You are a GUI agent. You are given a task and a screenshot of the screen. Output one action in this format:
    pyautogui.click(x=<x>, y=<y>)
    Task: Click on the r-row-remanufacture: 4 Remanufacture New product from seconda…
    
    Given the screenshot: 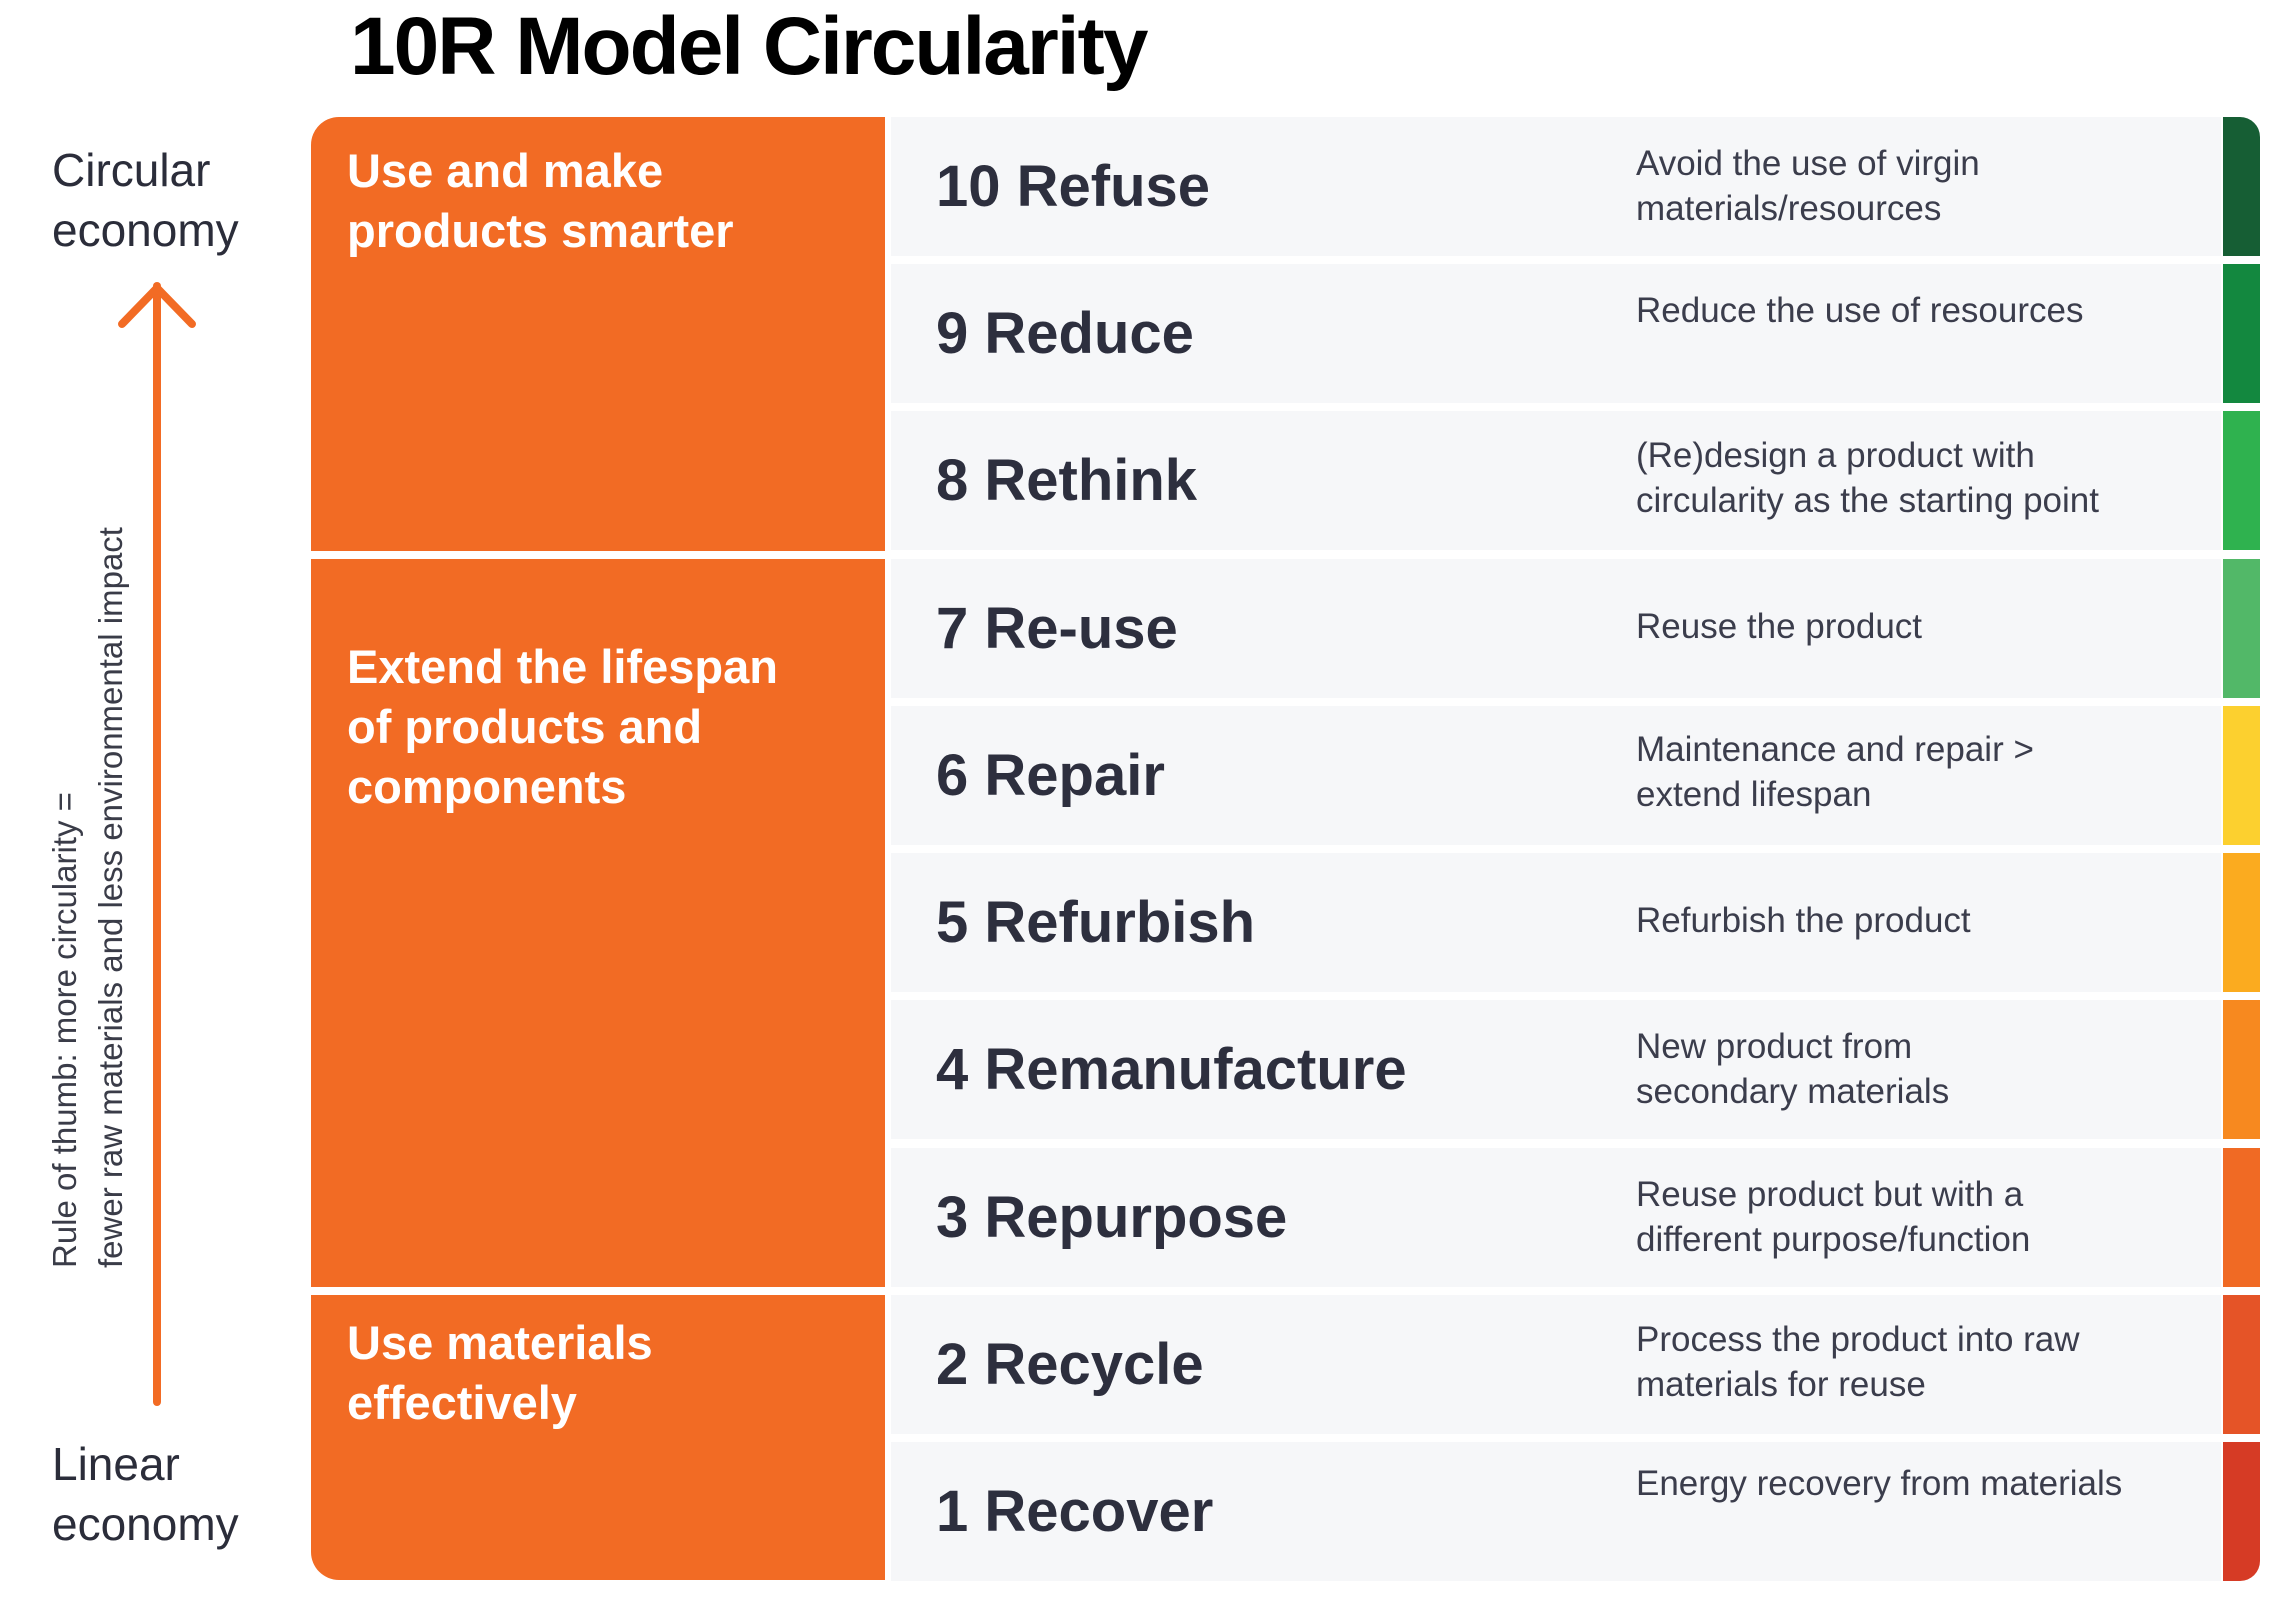 What is the action you would take?
    pyautogui.click(x=1556, y=1069)
    